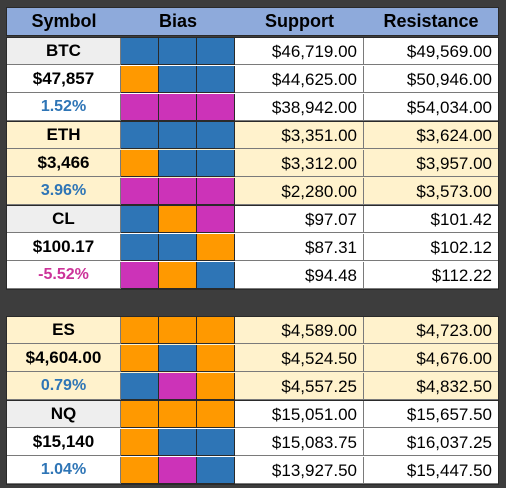  I want to click on resistance-cell: $102.12, so click(431, 247).